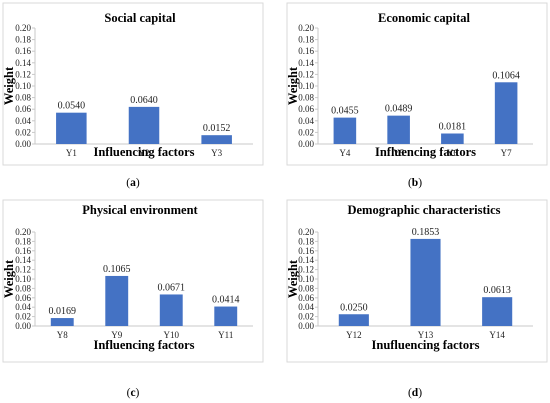 The image size is (550, 403). Describe the element at coordinates (226, 300) in the screenshot. I see `data-label: 0.0414` at that location.